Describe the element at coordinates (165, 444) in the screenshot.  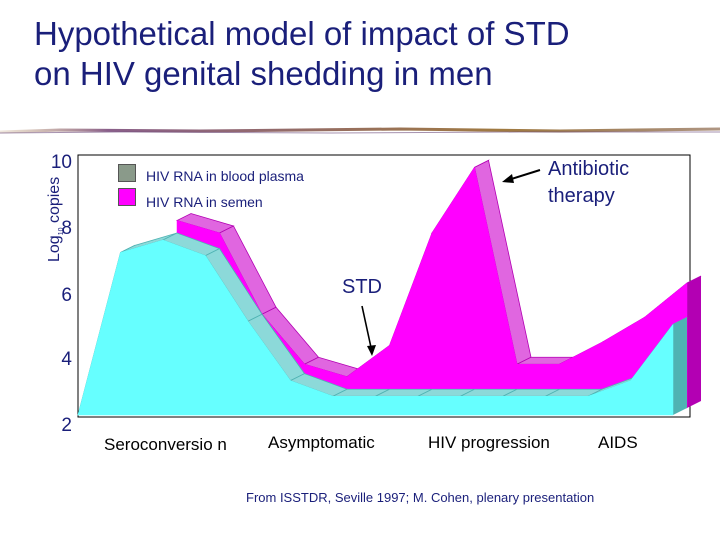
I see `phase-label-seroconversion: Seroconversio n` at that location.